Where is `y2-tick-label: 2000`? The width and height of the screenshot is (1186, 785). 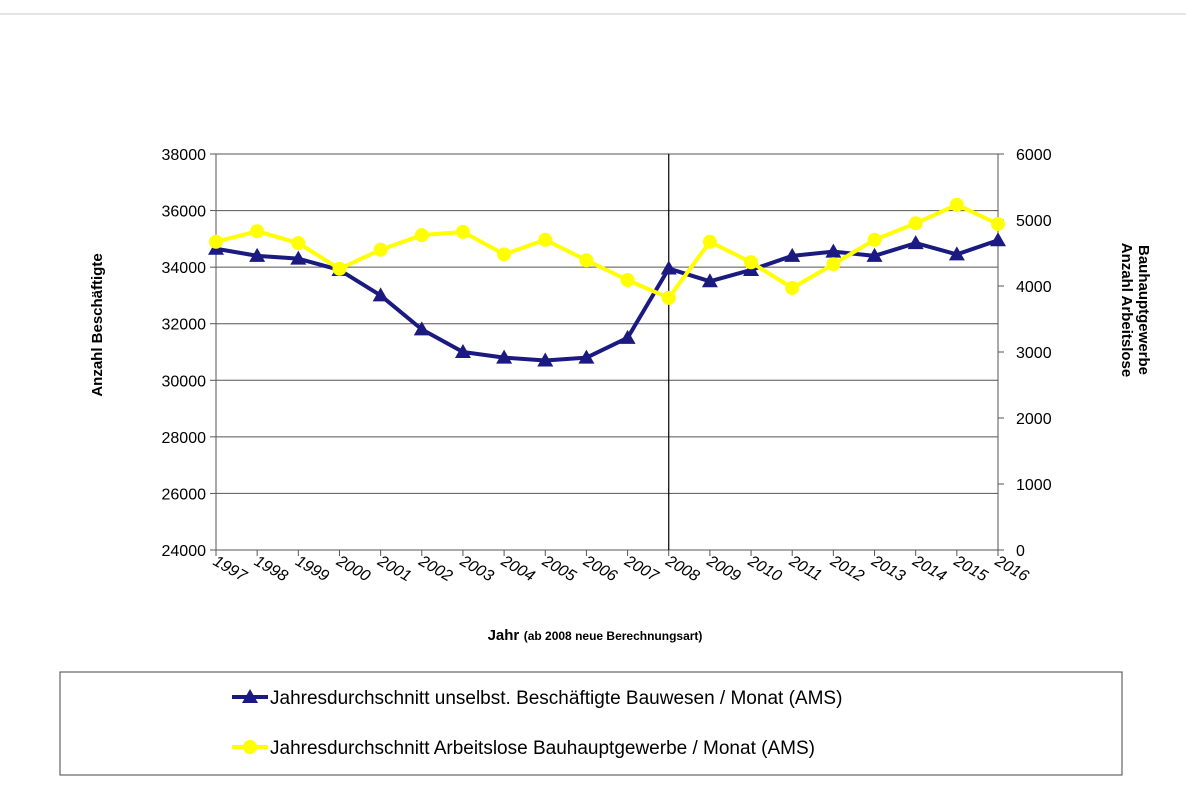
y2-tick-label: 2000 is located at coordinates (1034, 419).